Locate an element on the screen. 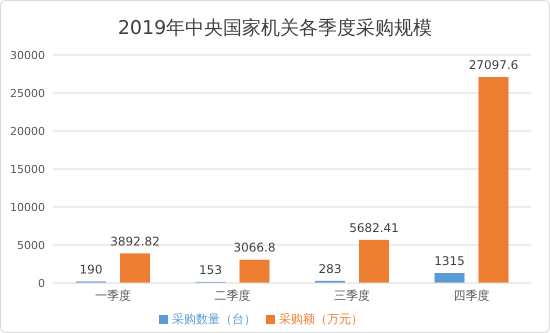  x-tick-label: 三季度 is located at coordinates (352, 295).